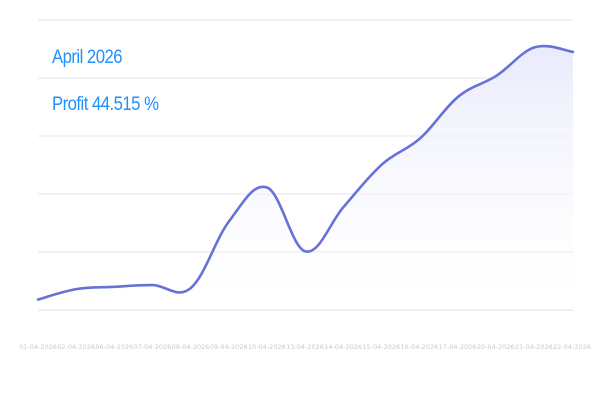 Image resolution: width=612 pixels, height=408 pixels. Describe the element at coordinates (38, 347) in the screenshot. I see `x-tick-label: 01-04-2026` at that location.